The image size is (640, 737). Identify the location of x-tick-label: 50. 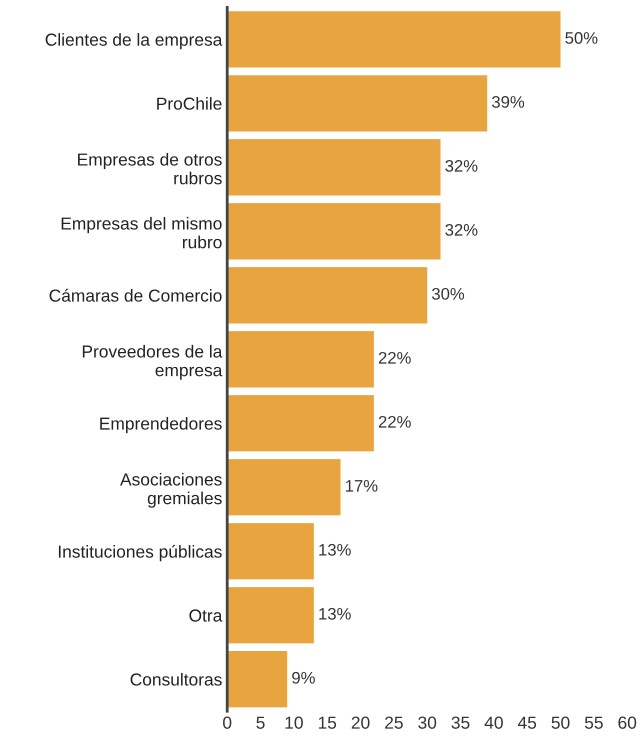
(561, 722).